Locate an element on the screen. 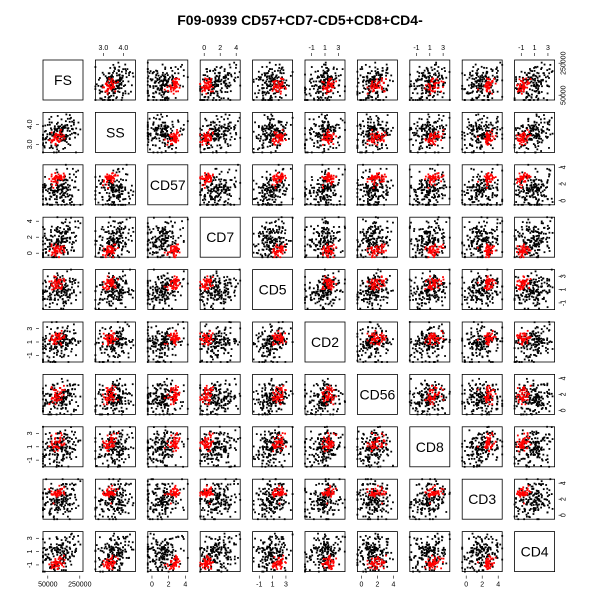 The image size is (600, 600). panel-frame is located at coordinates (273, 185).